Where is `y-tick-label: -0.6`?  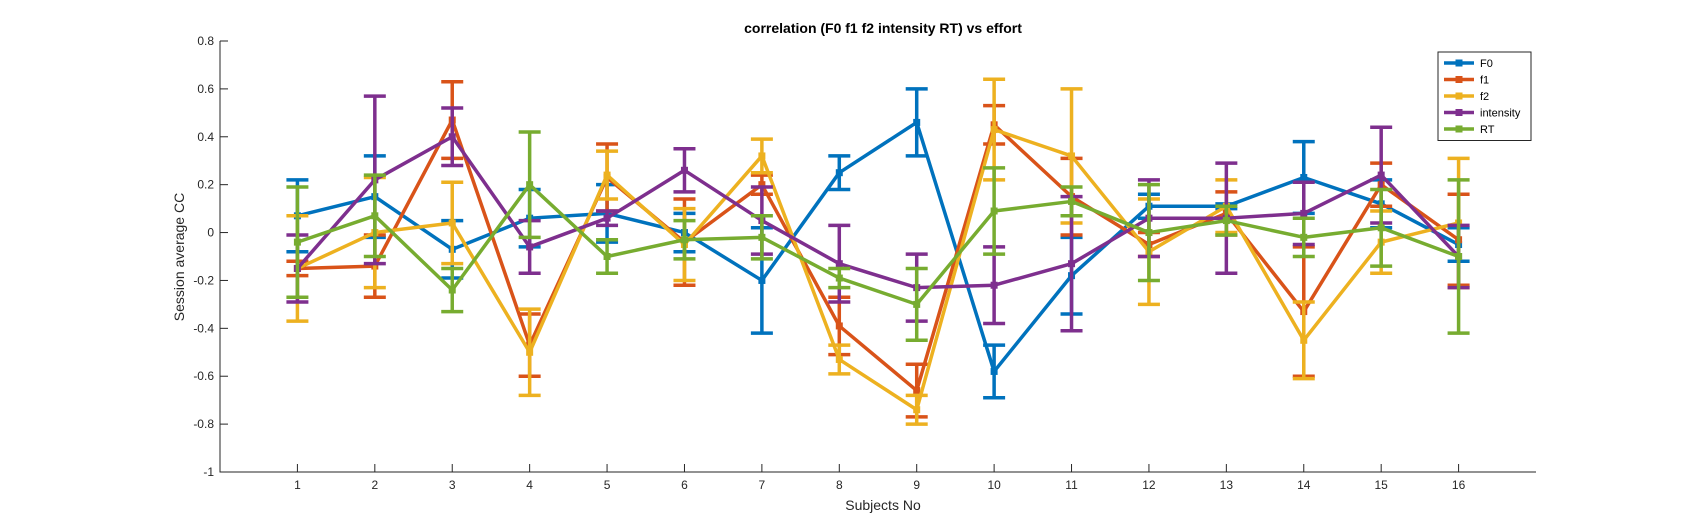 y-tick-label: -0.6 is located at coordinates (203, 376).